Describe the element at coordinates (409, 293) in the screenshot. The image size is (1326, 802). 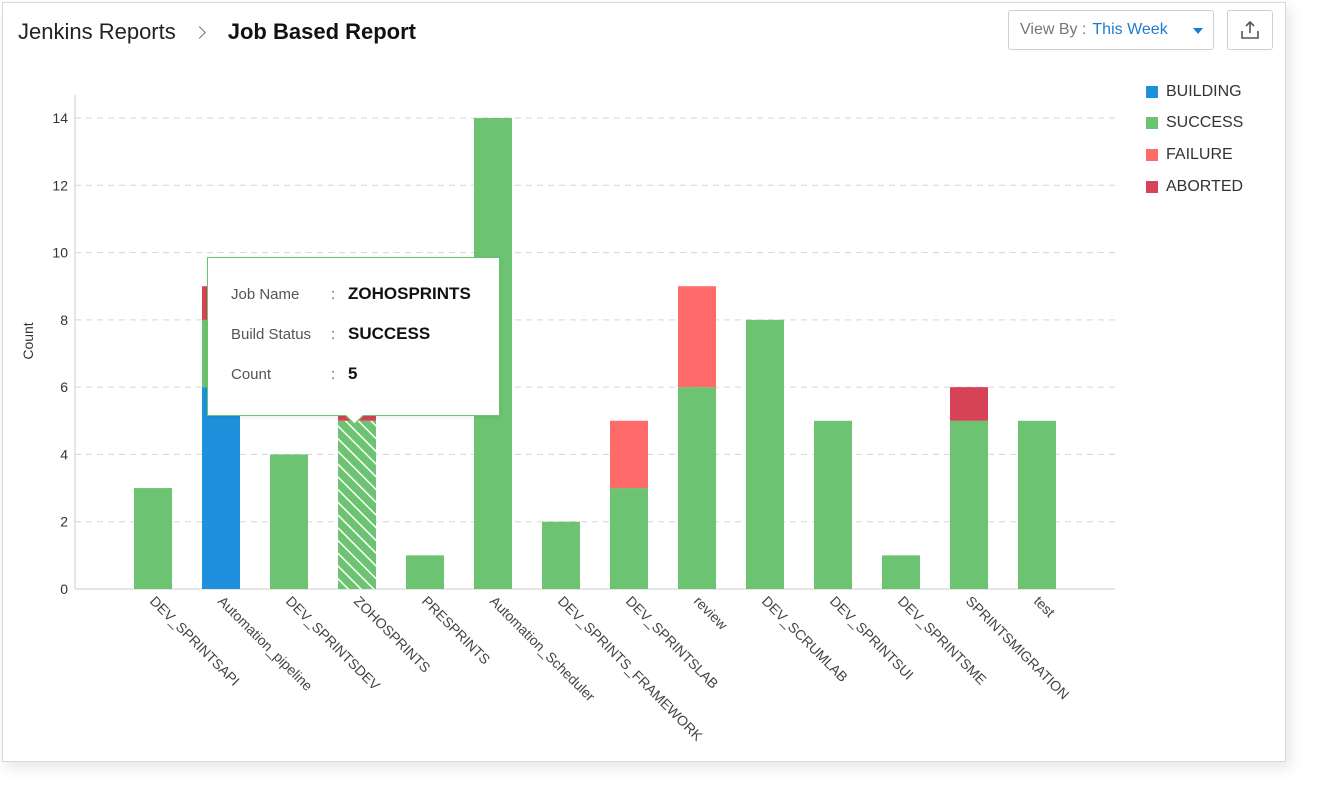
I see `tooltip-value: ZOHOSPRINTS` at that location.